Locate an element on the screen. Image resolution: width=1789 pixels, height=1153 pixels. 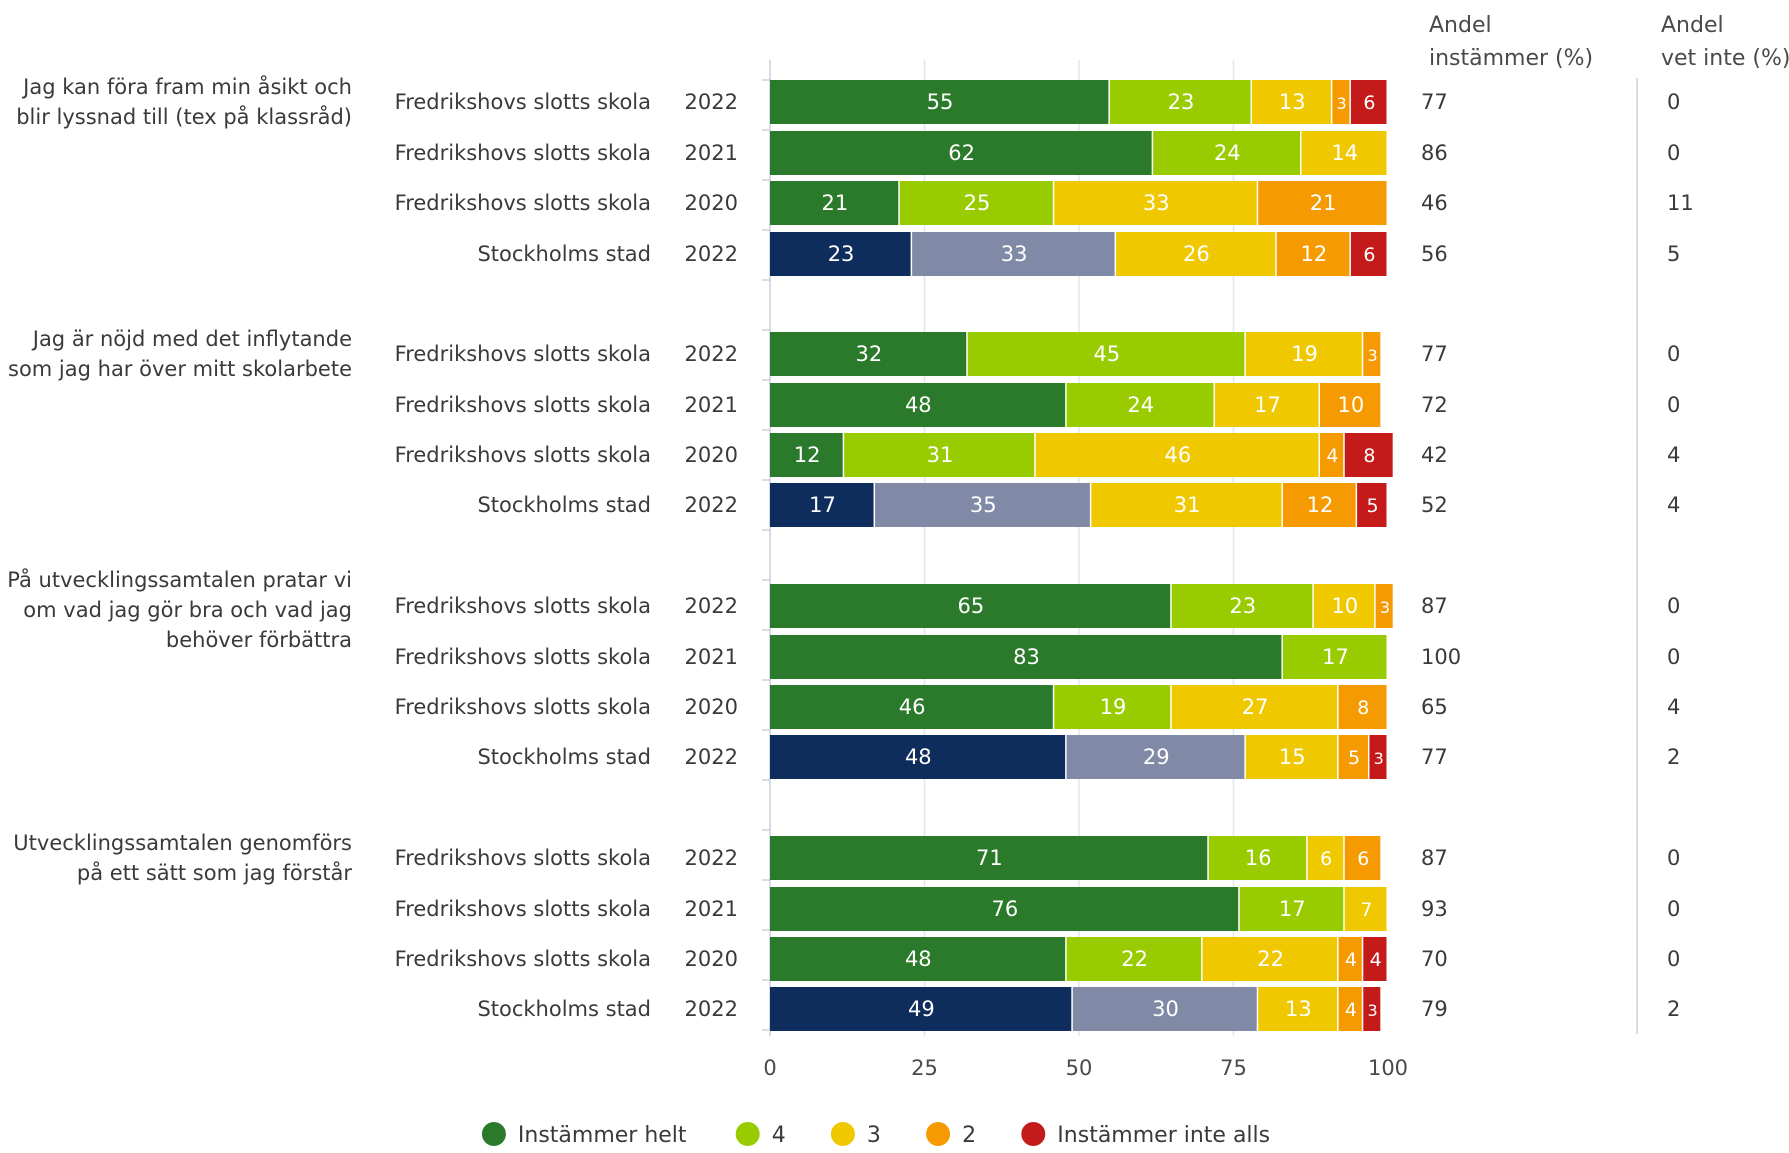
segment-value-label: 13 is located at coordinates (1298, 1009).